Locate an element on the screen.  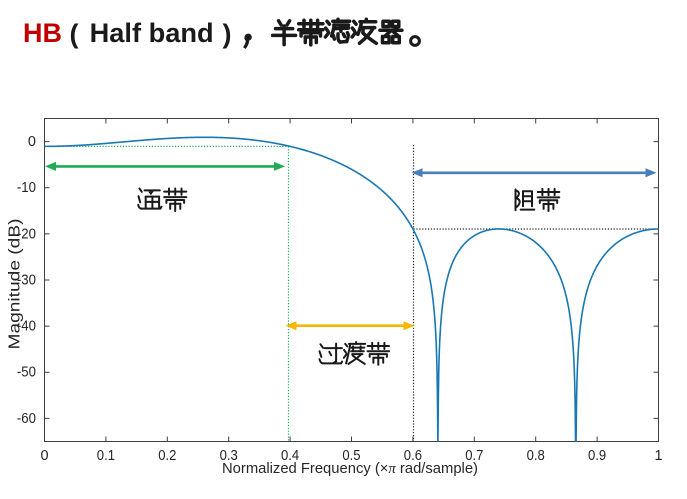
svg-text: -20 is located at coordinates (26, 234).